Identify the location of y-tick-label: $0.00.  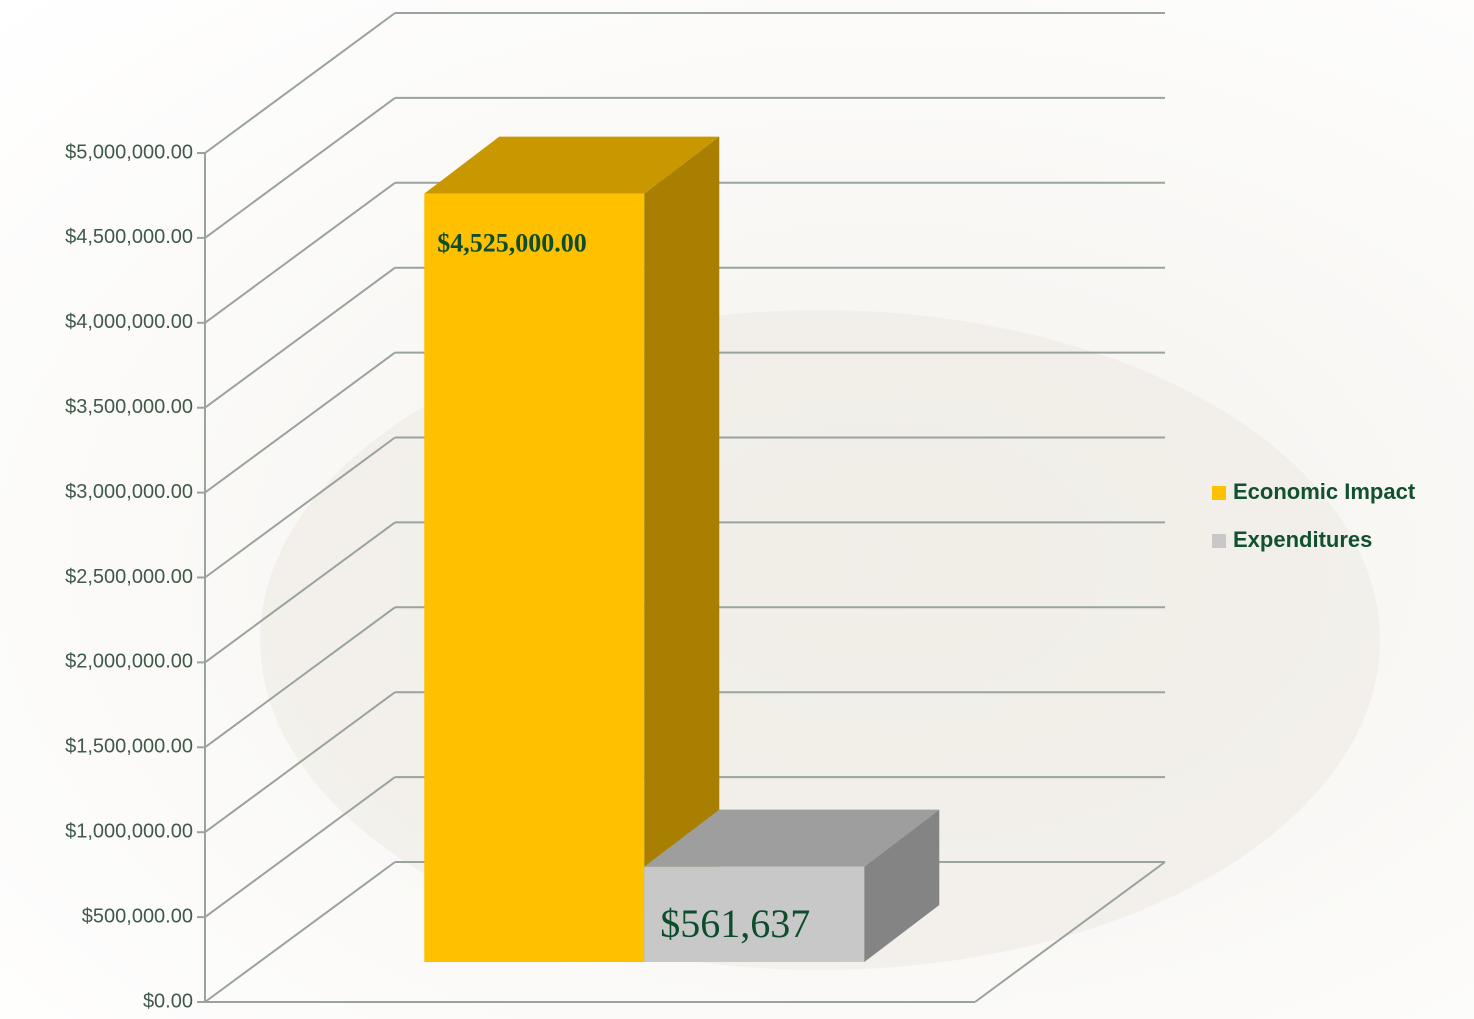
(168, 1001).